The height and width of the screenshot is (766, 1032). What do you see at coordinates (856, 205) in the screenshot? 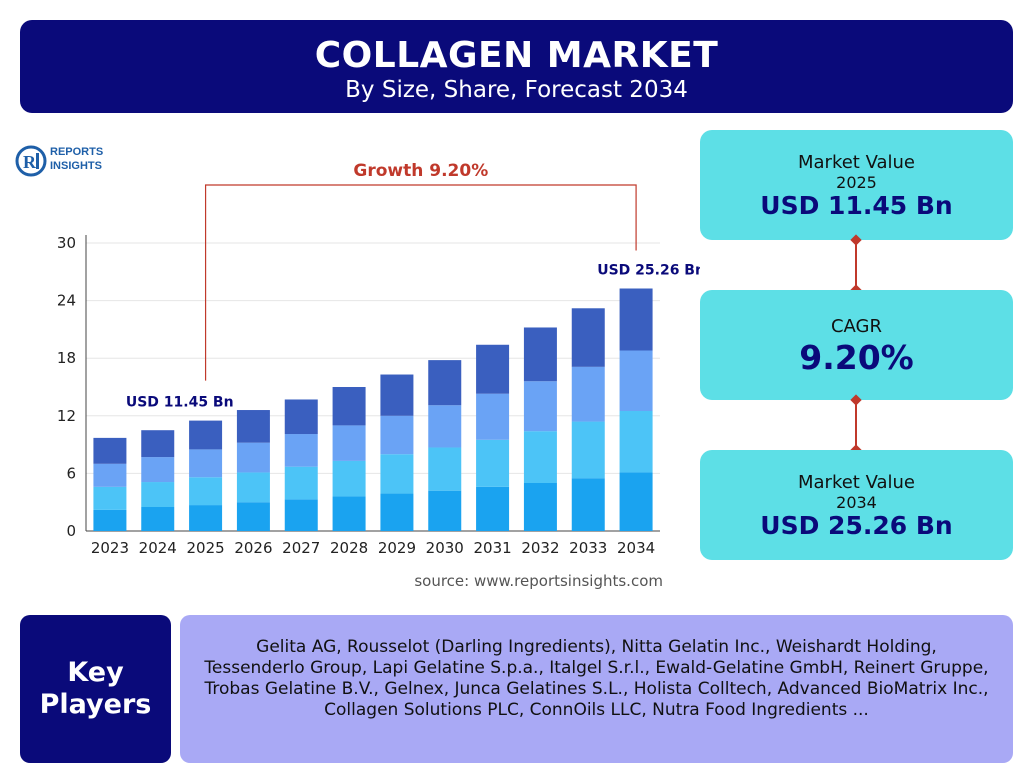
I see `card-value: USD 11.45 Bn` at bounding box center [856, 205].